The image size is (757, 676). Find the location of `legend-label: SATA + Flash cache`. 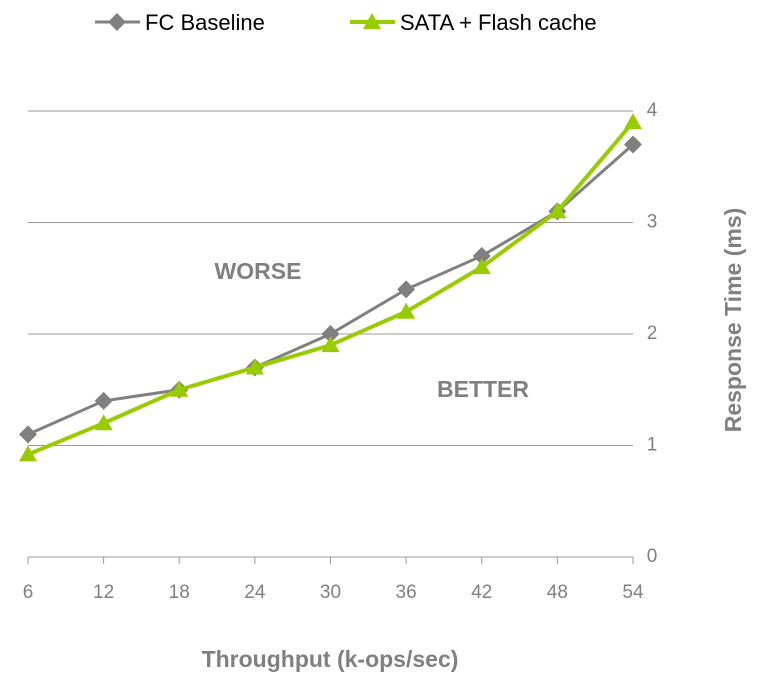

legend-label: SATA + Flash cache is located at coordinates (498, 22).